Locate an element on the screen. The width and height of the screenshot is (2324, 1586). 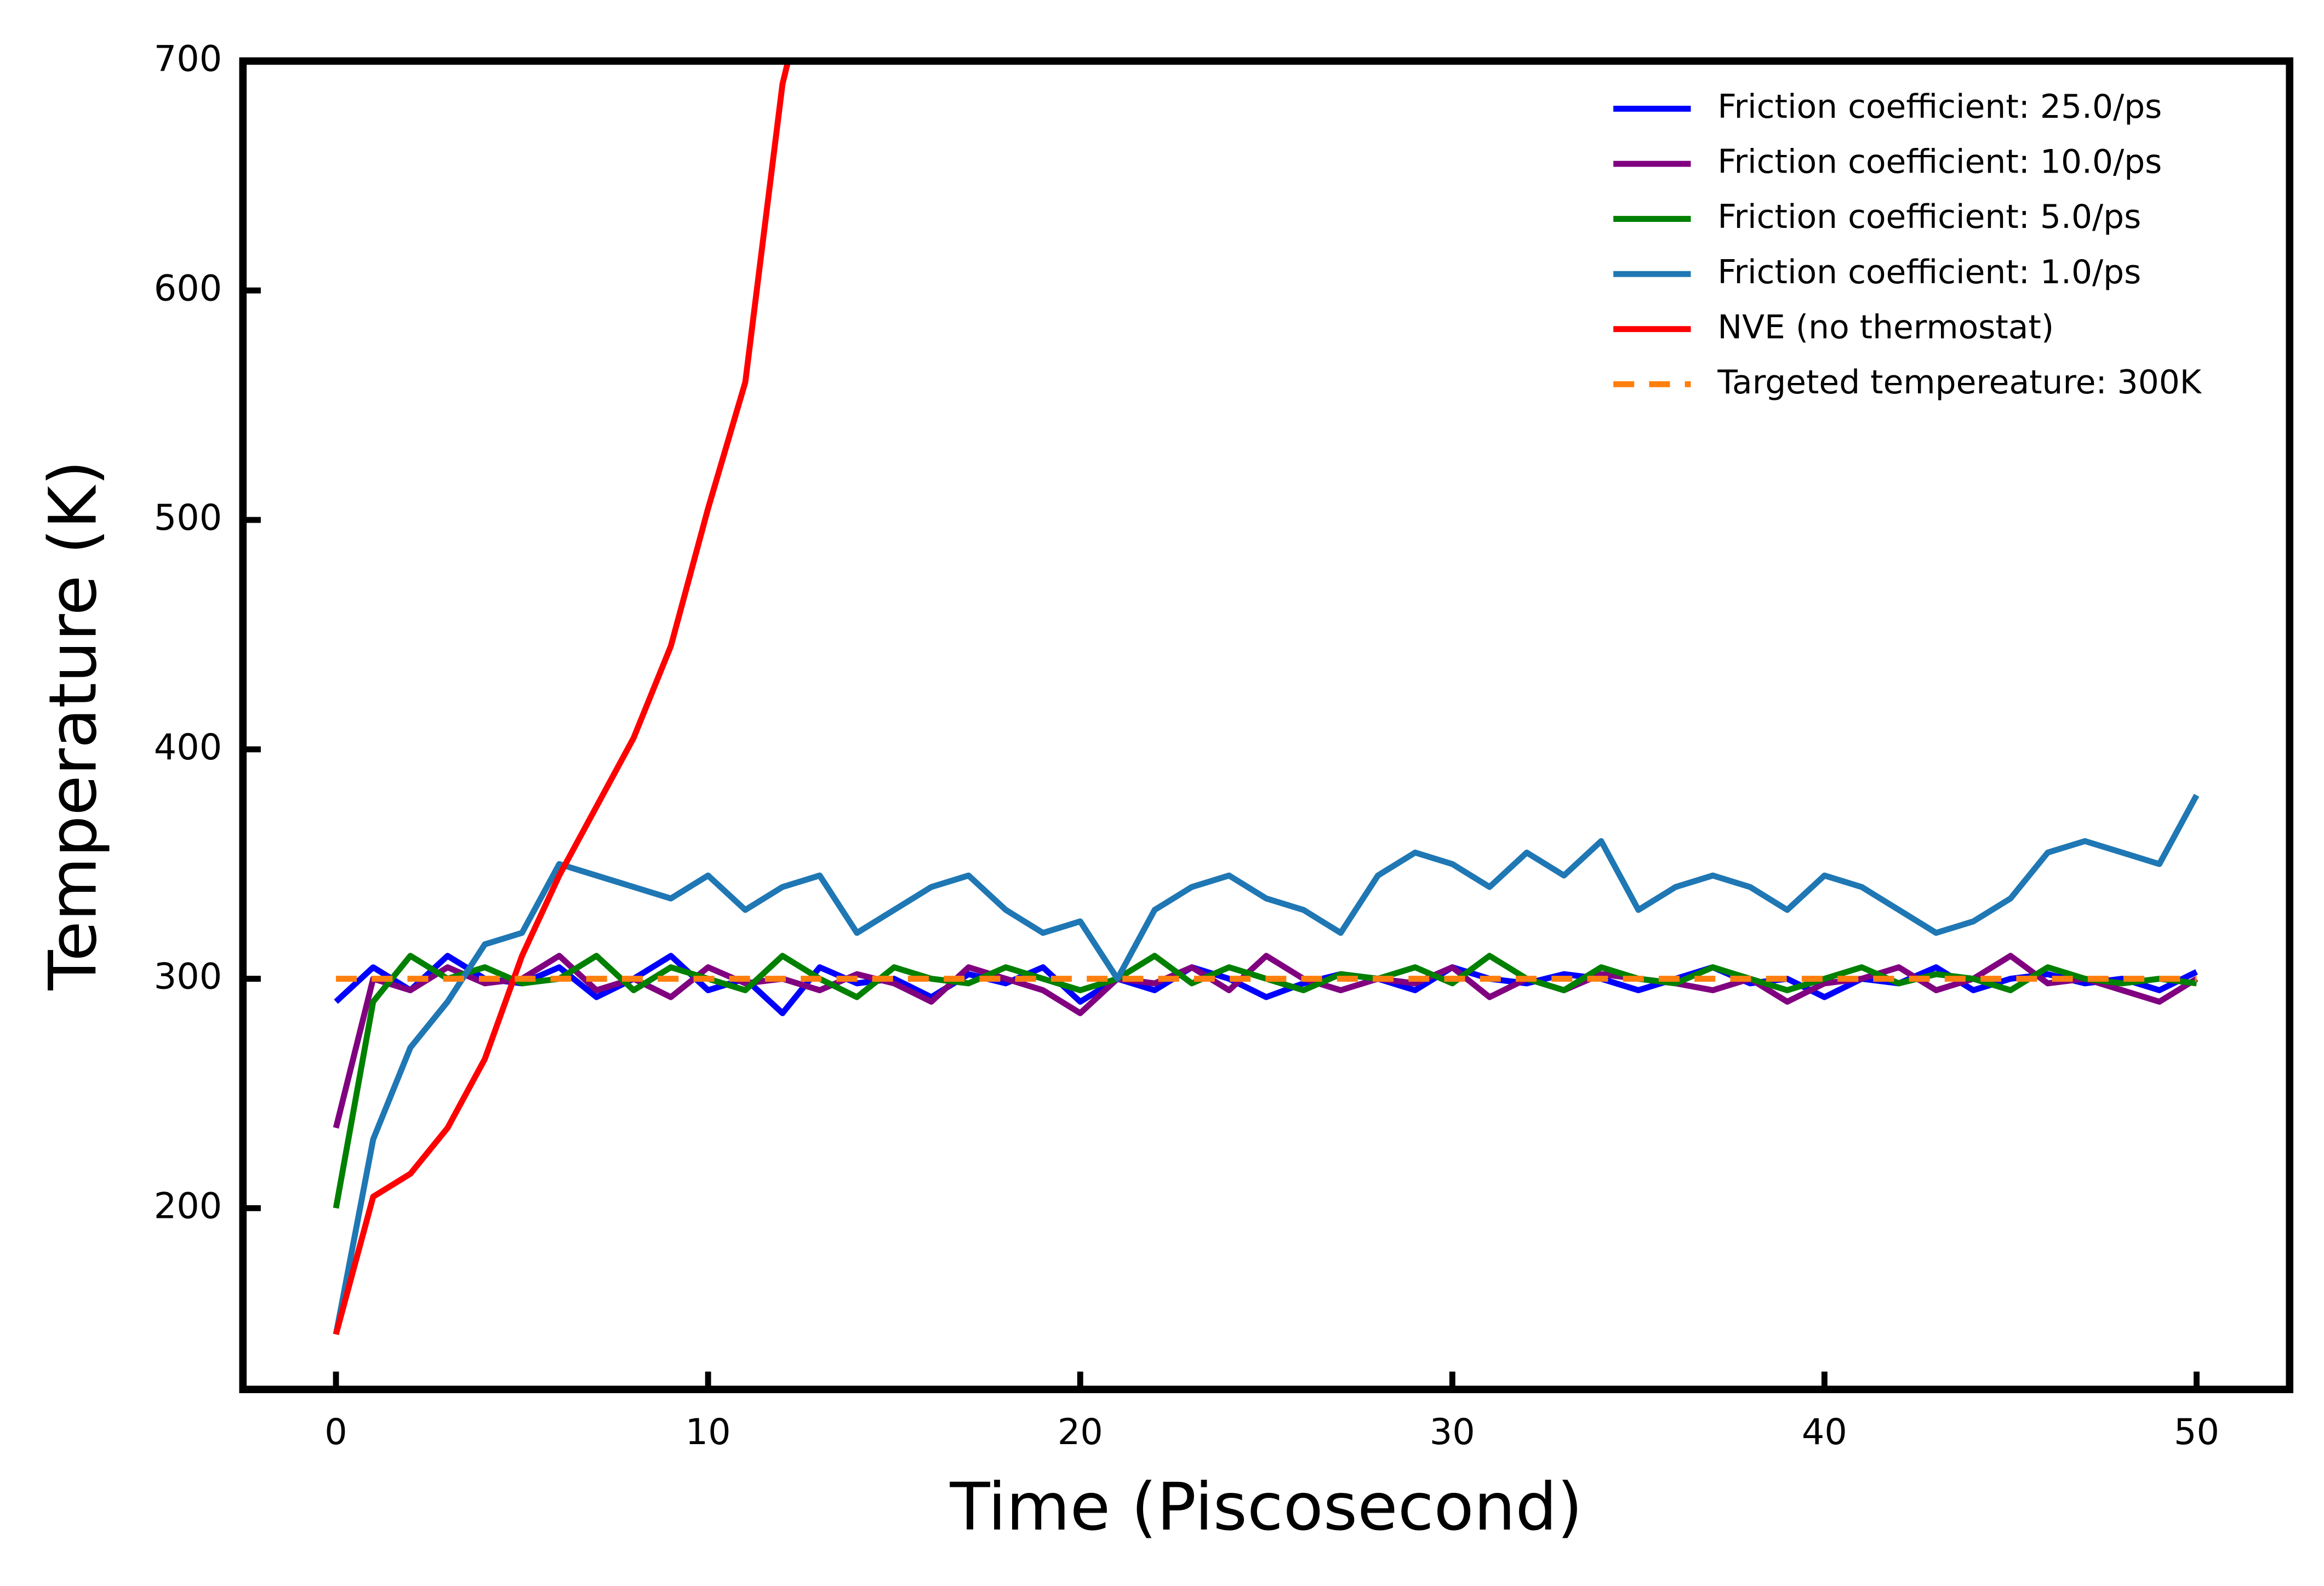
y-tick-label: 200 is located at coordinates (188, 1206).